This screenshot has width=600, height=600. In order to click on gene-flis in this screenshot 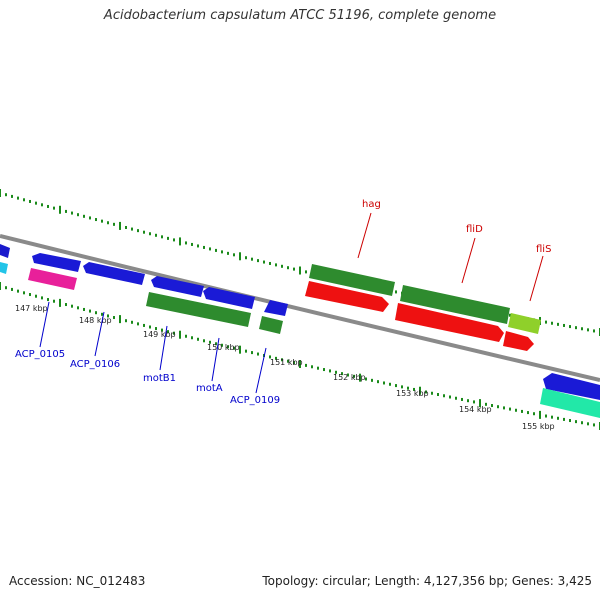, I will do `click(524, 323)`.